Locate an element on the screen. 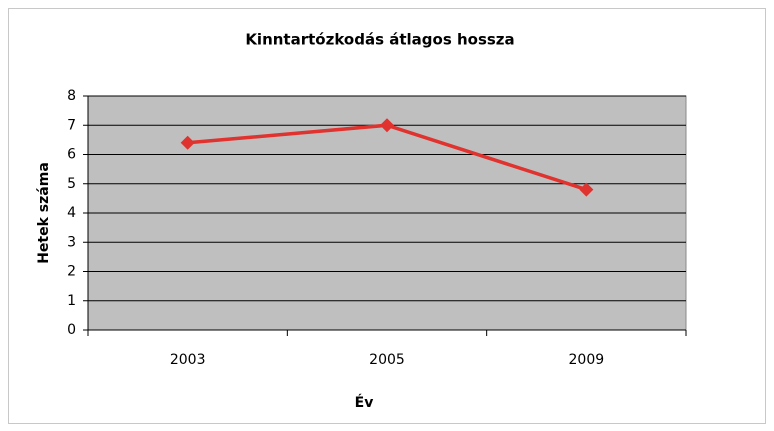 The height and width of the screenshot is (431, 774). x-tick-label: 2003 is located at coordinates (188, 360).